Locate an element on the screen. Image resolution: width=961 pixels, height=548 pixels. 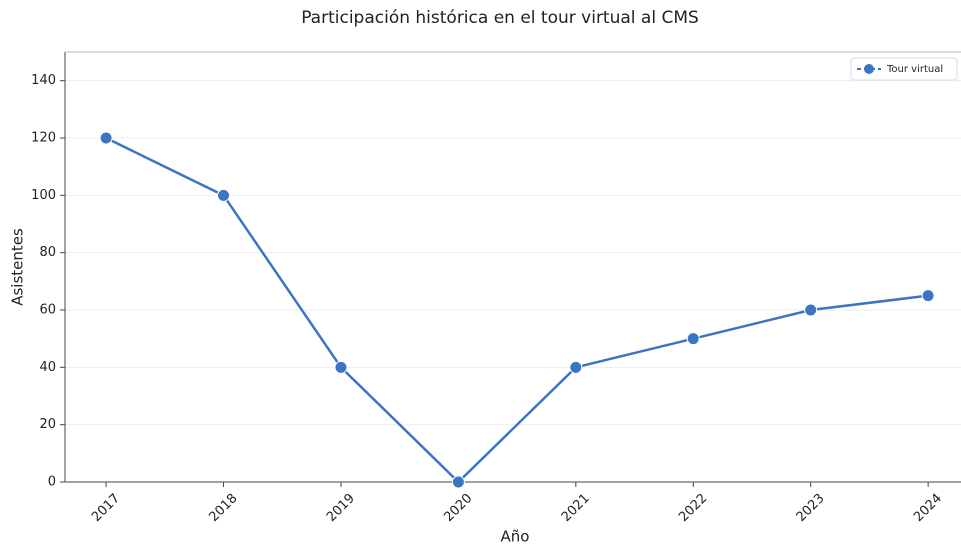
x-tick-label: 2022 is located at coordinates (693, 508).